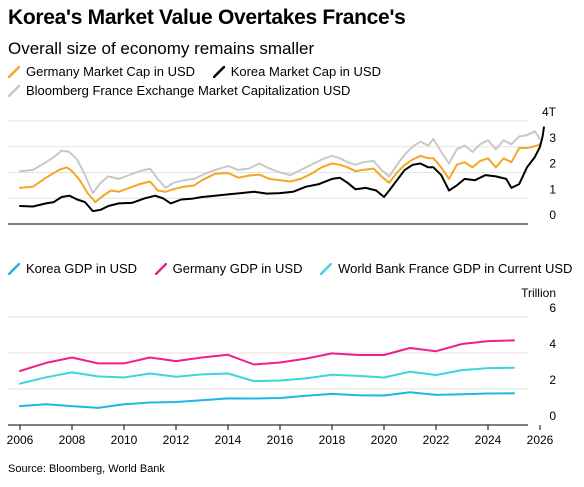  What do you see at coordinates (160, 268) in the screenshot?
I see `legend-swatch-germany-gdp` at bounding box center [160, 268].